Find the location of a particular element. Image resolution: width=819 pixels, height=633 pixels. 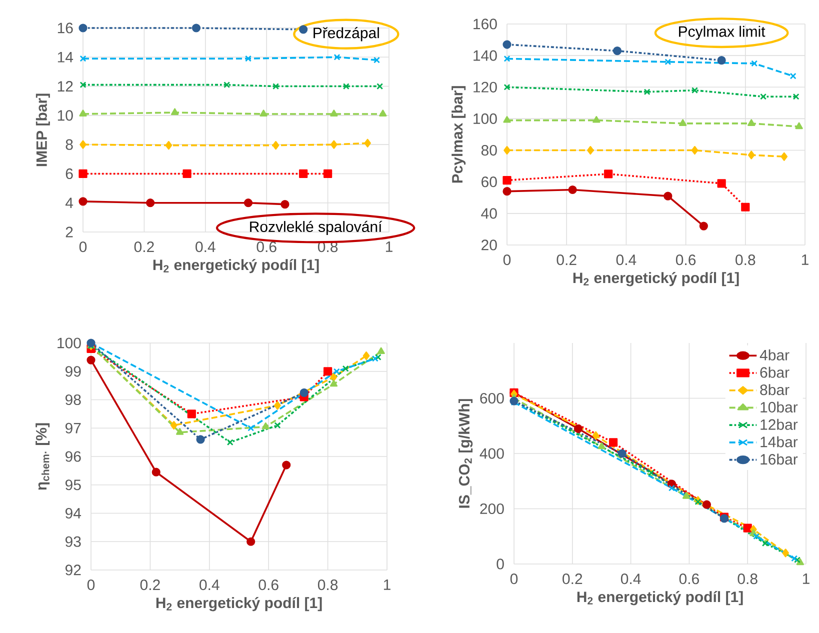

y-tick-label: 20 is located at coordinates (489, 245).